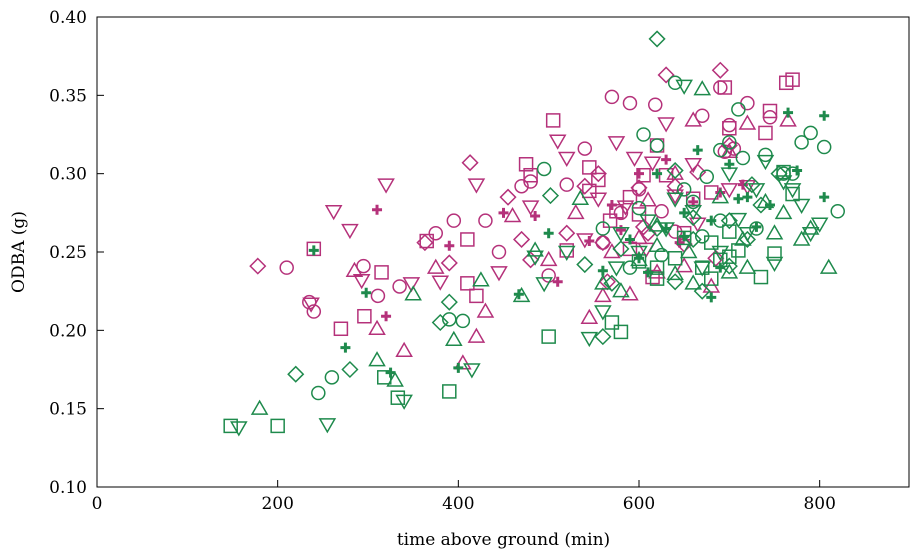  I want to click on x-tick-label: 800, so click(819, 504).